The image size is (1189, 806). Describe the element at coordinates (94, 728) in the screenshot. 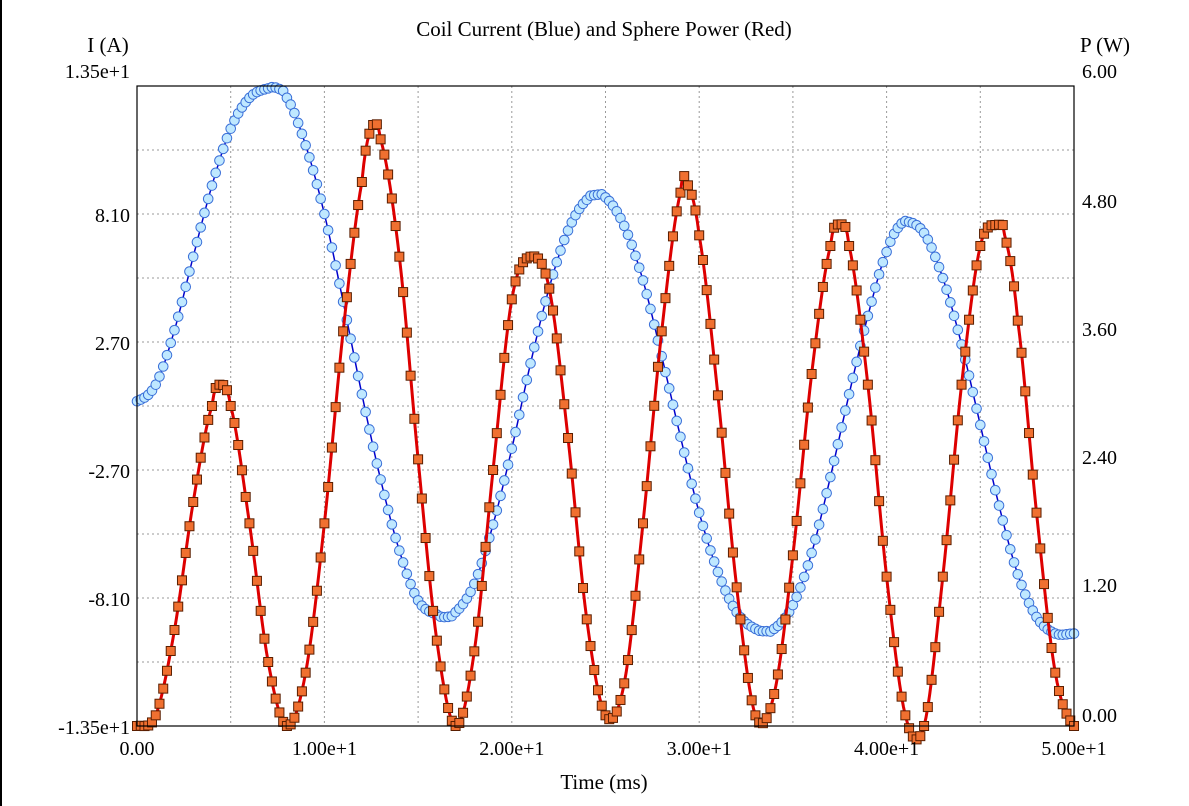

I see `left-tick-label: -1.35e+1` at that location.